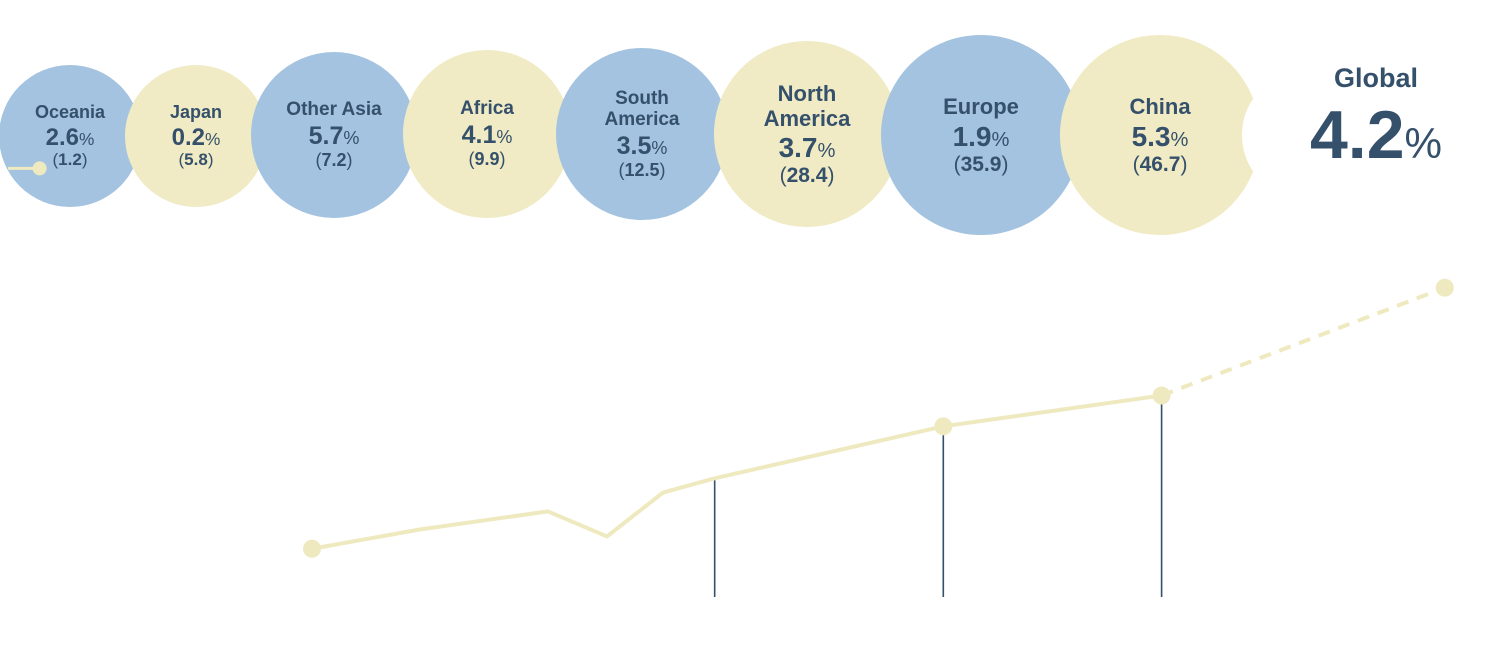 The height and width of the screenshot is (656, 1508). I want to click on bubble-growth-rate: 3.7%, so click(807, 148).